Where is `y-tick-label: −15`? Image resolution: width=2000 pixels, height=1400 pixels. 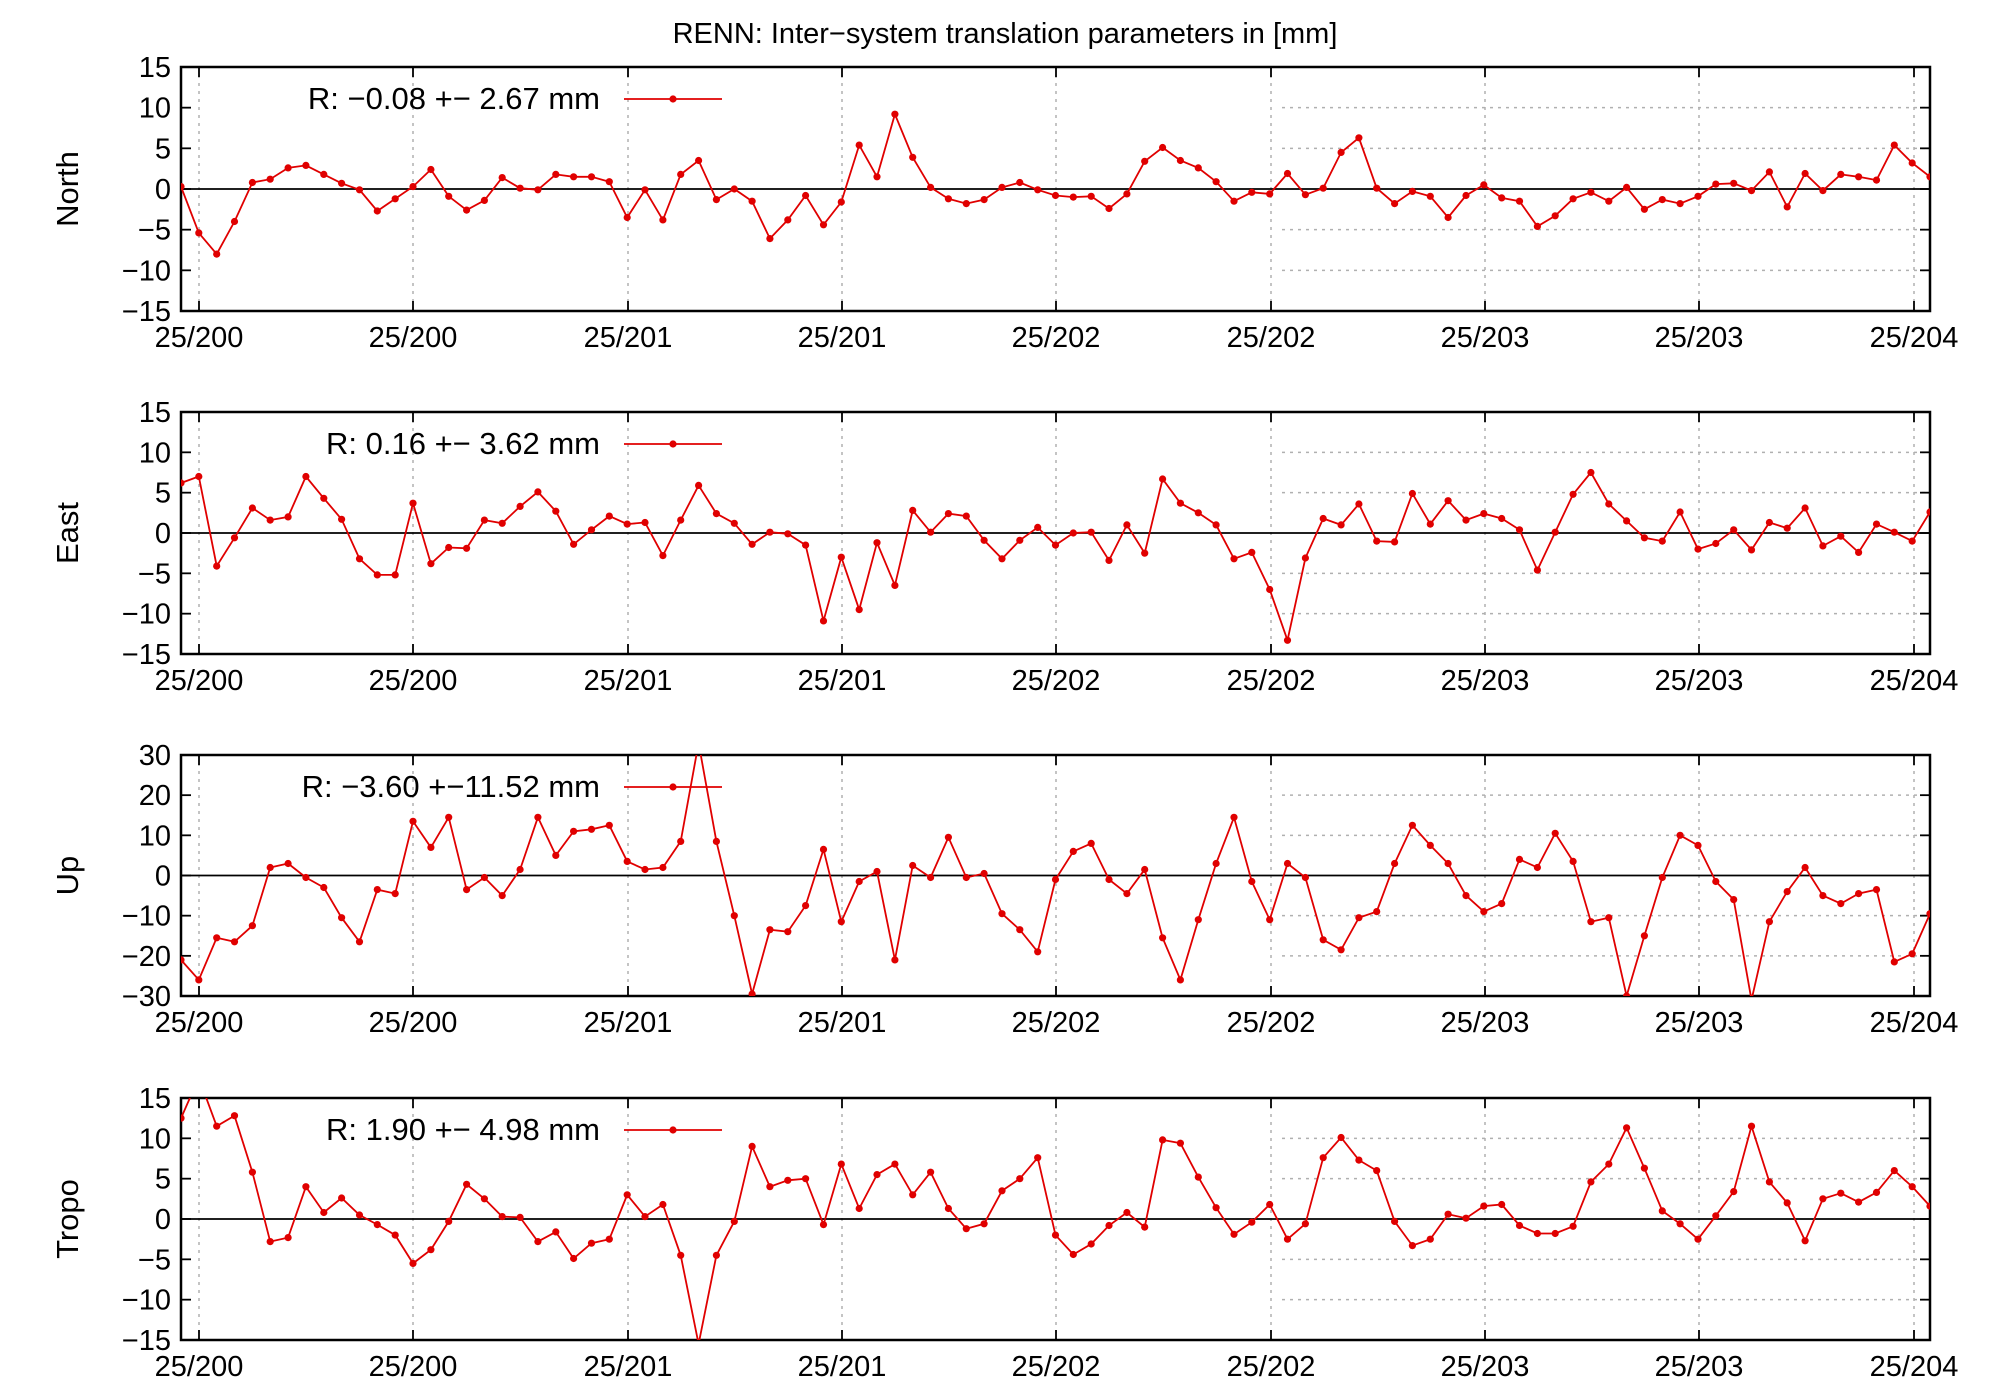 y-tick-label: −15 is located at coordinates (146, 312).